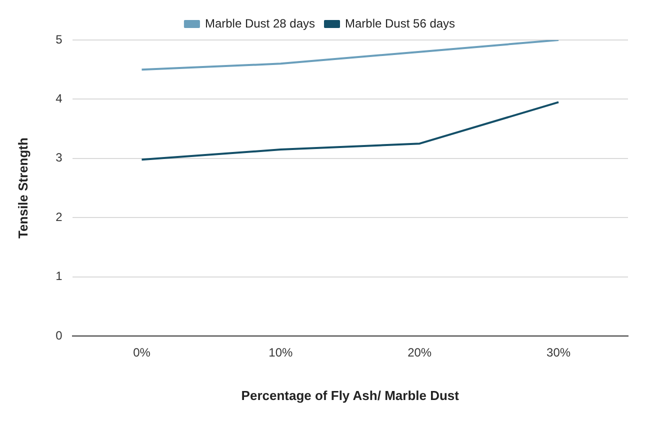 This screenshot has width=647, height=422. Describe the element at coordinates (59, 157) in the screenshot. I see `y-tick-label: 3` at that location.